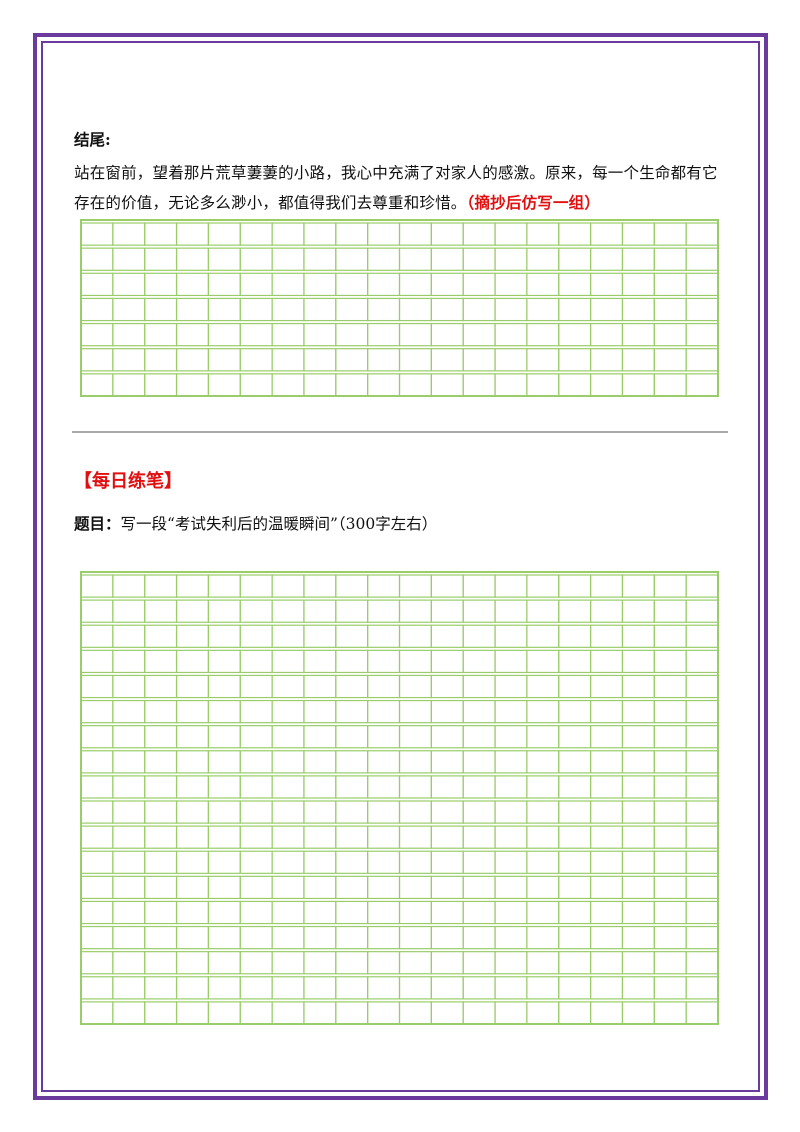 The width and height of the screenshot is (800, 1132). What do you see at coordinates (255, 523) in the screenshot?
I see `topic: 题目：写一段“考试失利后的温暖瞬间”（300字左右）` at bounding box center [255, 523].